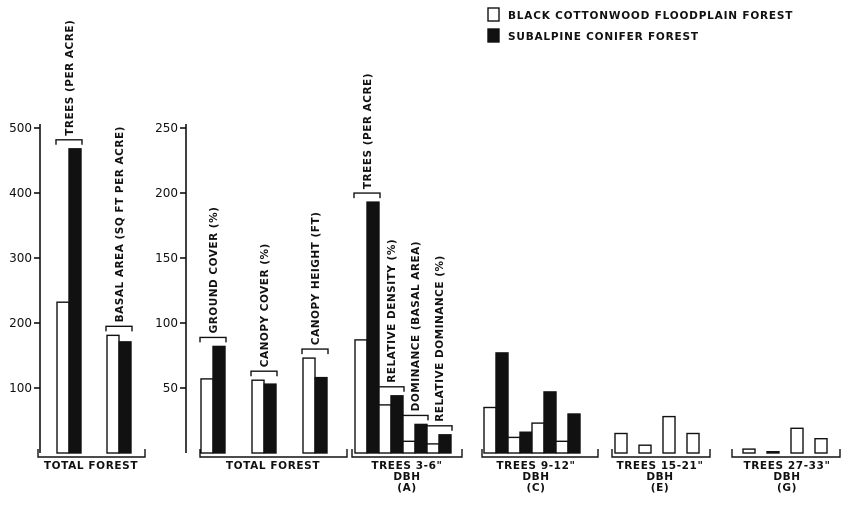 The width and height of the screenshot is (855, 505). I want to click on metric-label: BASAL AREA (SQ FT PER ACRE), so click(120, 224).